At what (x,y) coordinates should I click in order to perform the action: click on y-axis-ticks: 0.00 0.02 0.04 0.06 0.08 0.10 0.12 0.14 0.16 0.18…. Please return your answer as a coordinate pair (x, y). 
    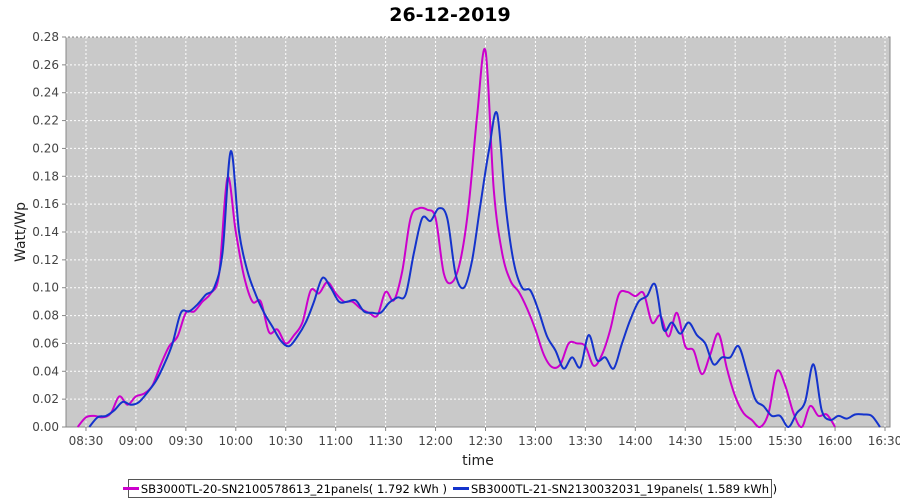
    Looking at the image, I should click on (49, 232).